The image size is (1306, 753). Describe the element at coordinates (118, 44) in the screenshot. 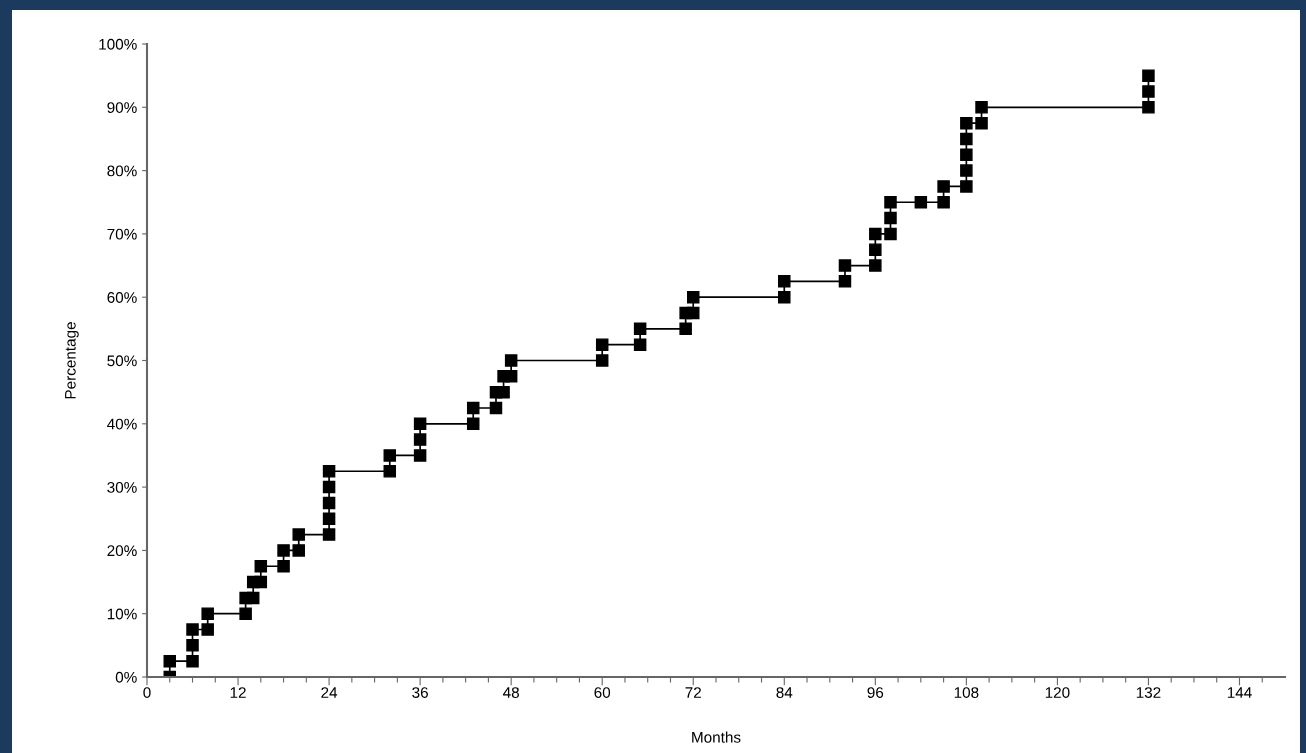

I see `y-tick-label: 100%` at that location.